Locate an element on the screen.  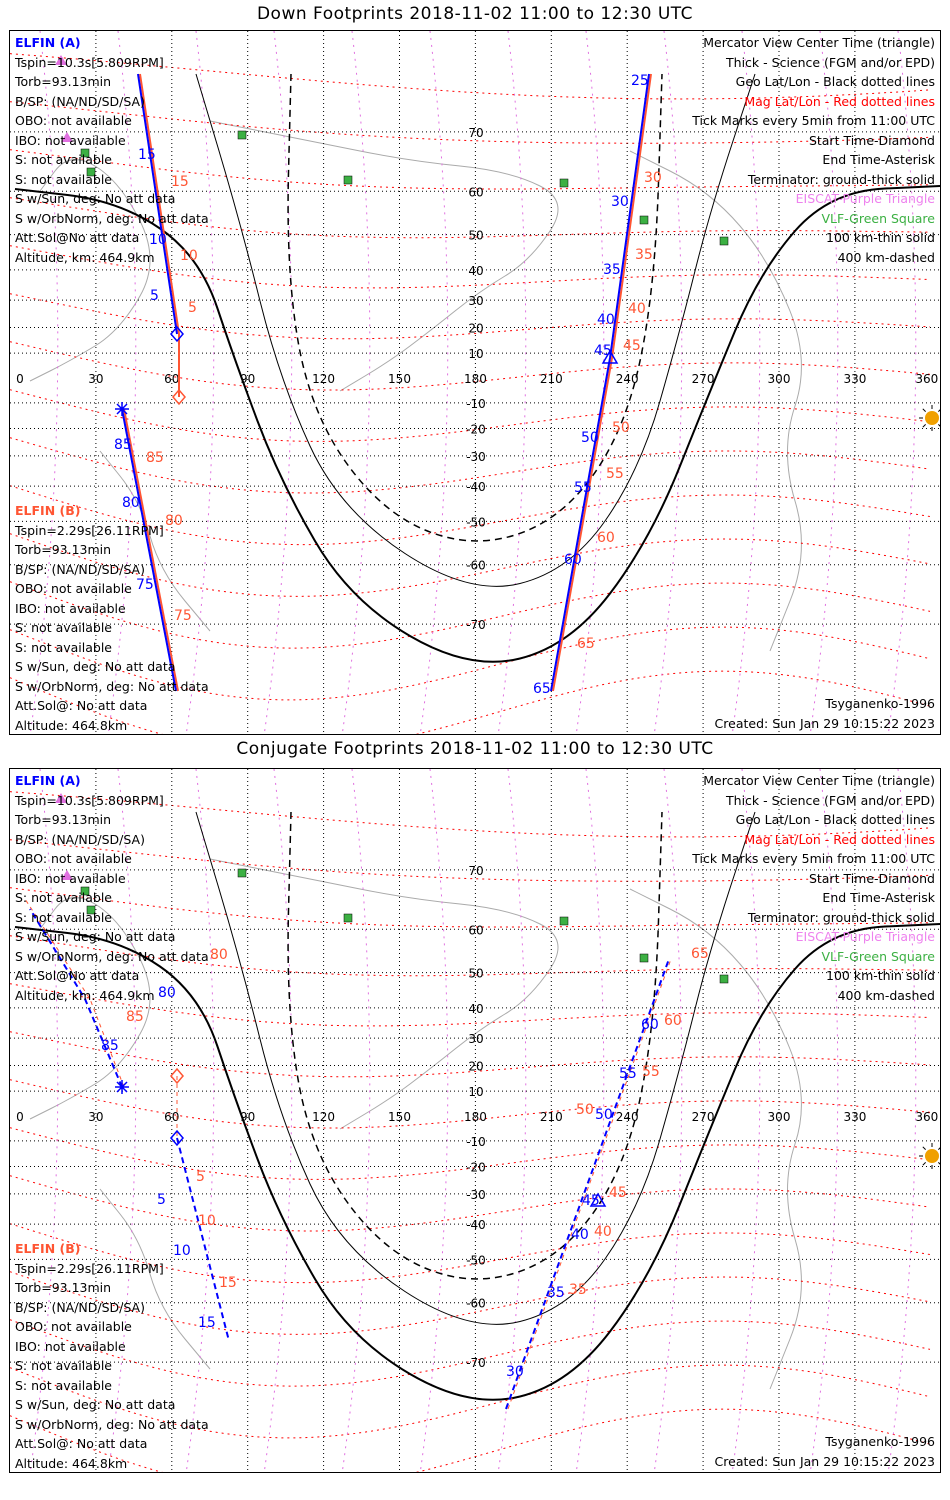
lon-label: 150 is located at coordinates (399, 1117).